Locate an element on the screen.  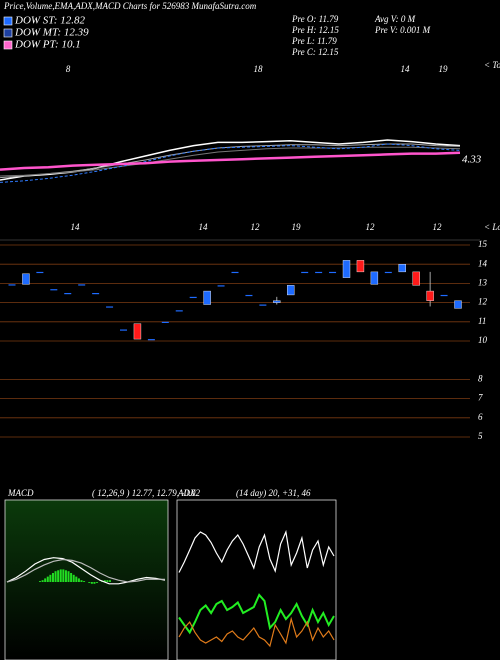
panel-params: ( 12,26,9 ) 12.77, 12.79, -0.02 is located at coordinates (146, 493).